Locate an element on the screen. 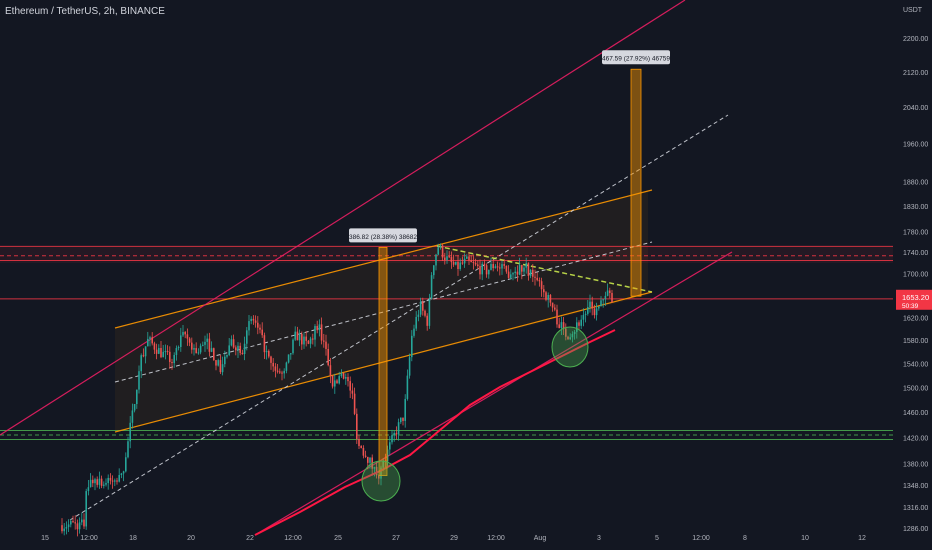 The image size is (932, 550). time-tick-label-3: 18 is located at coordinates (133, 538).